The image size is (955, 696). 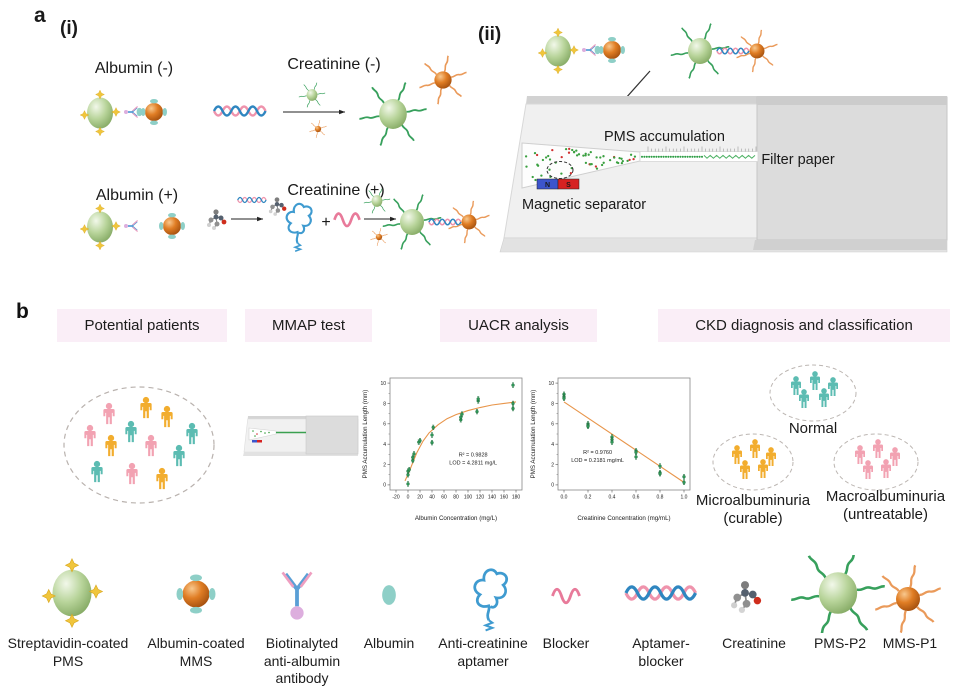 I want to click on svg-text: R² = 0.9760, so click(x=597, y=453).